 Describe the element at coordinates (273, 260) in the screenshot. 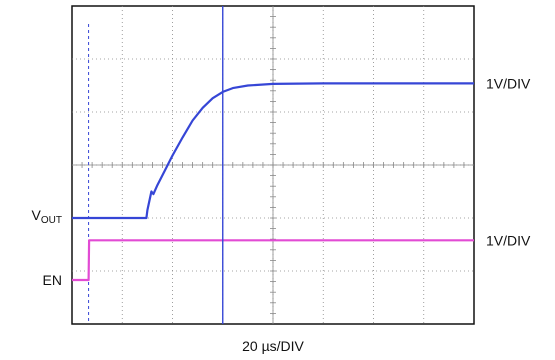

I see `en-trace` at that location.